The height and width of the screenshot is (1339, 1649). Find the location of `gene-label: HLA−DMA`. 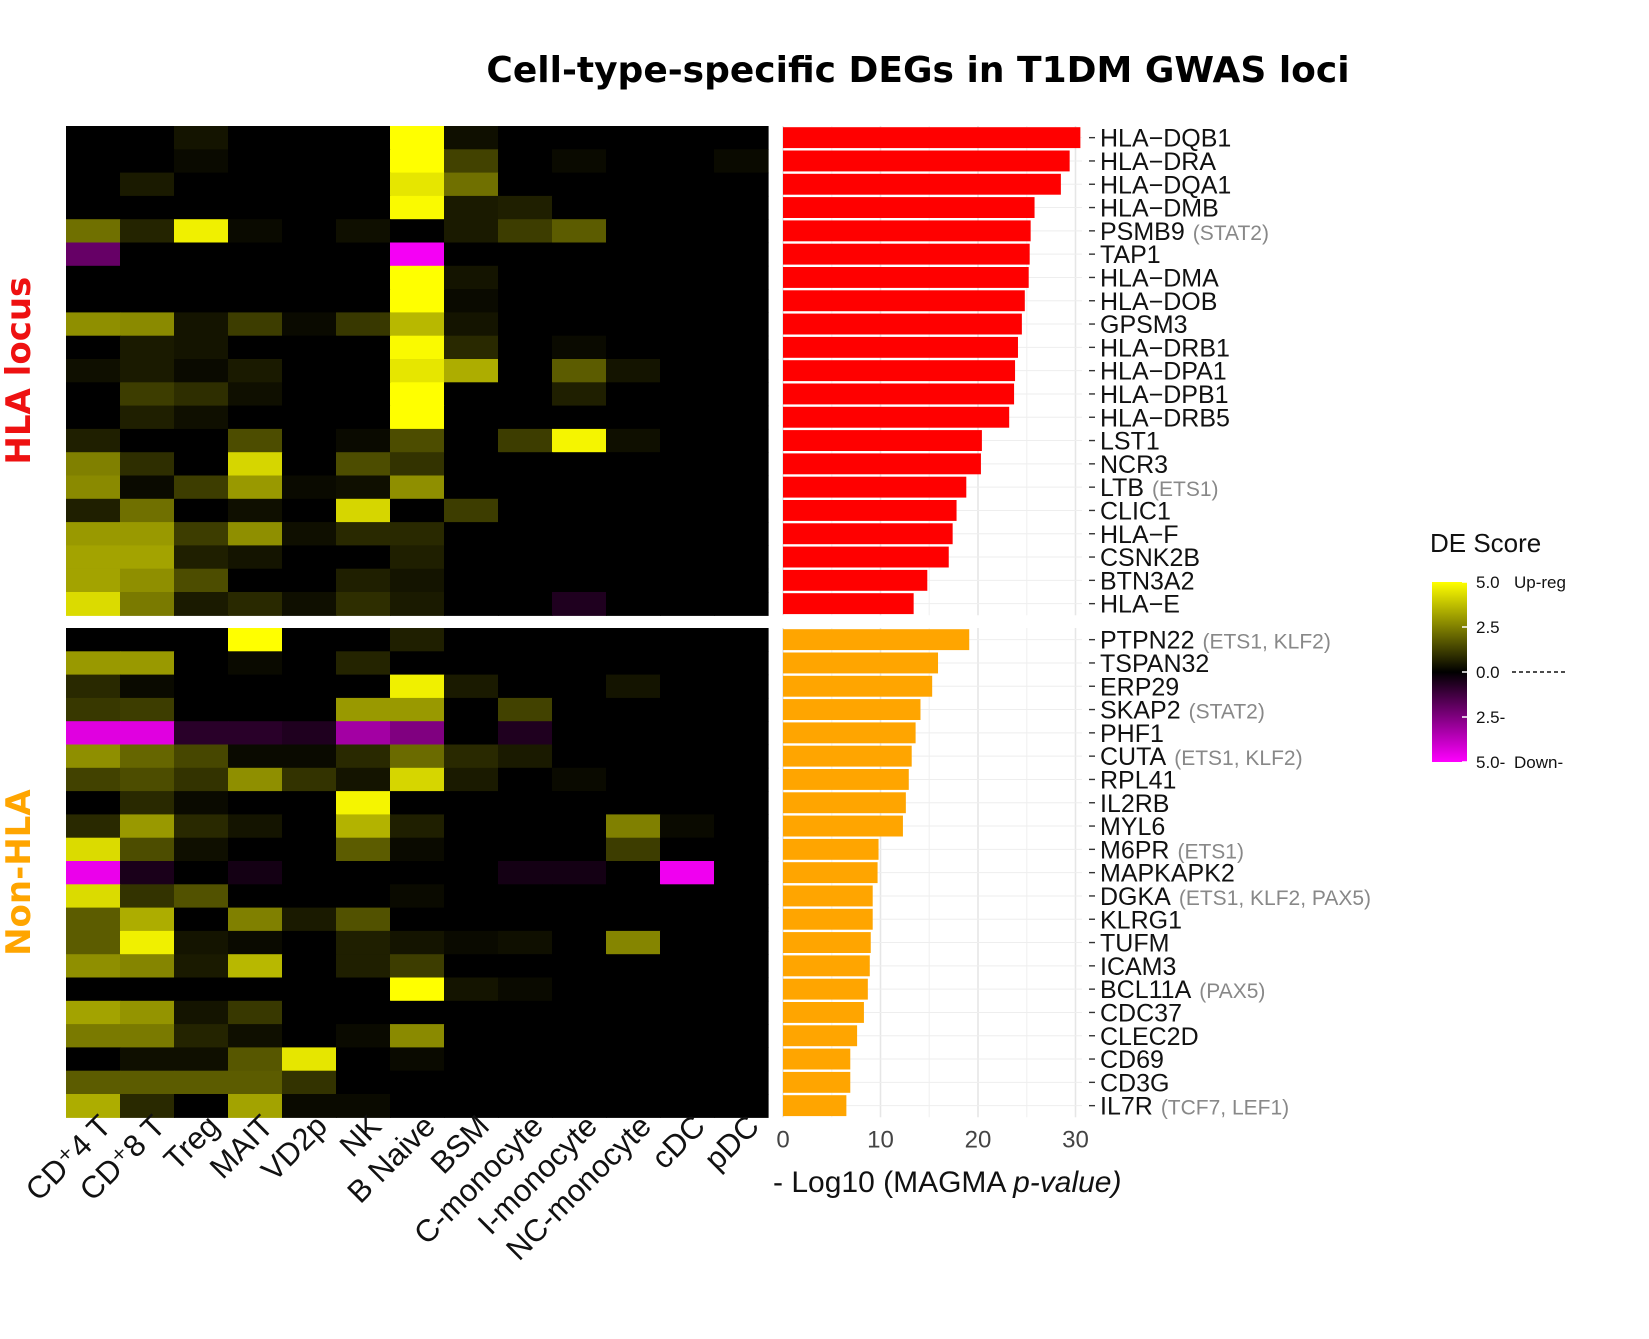

gene-label: HLA−DMA is located at coordinates (1159, 278).